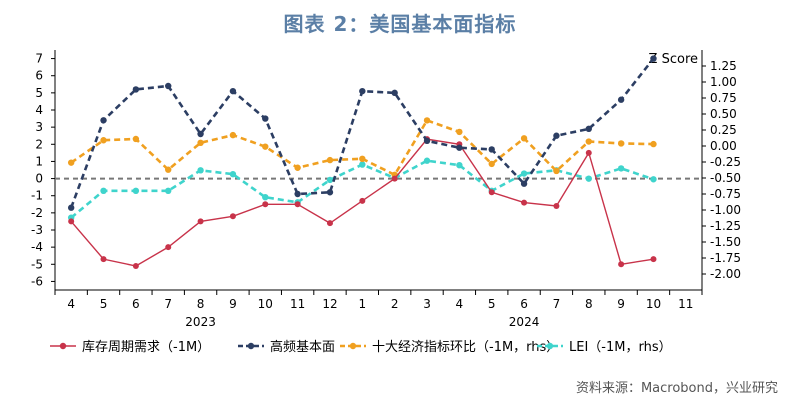 The image size is (800, 412). I want to click on legend-label: 高频基本面, so click(302, 347).